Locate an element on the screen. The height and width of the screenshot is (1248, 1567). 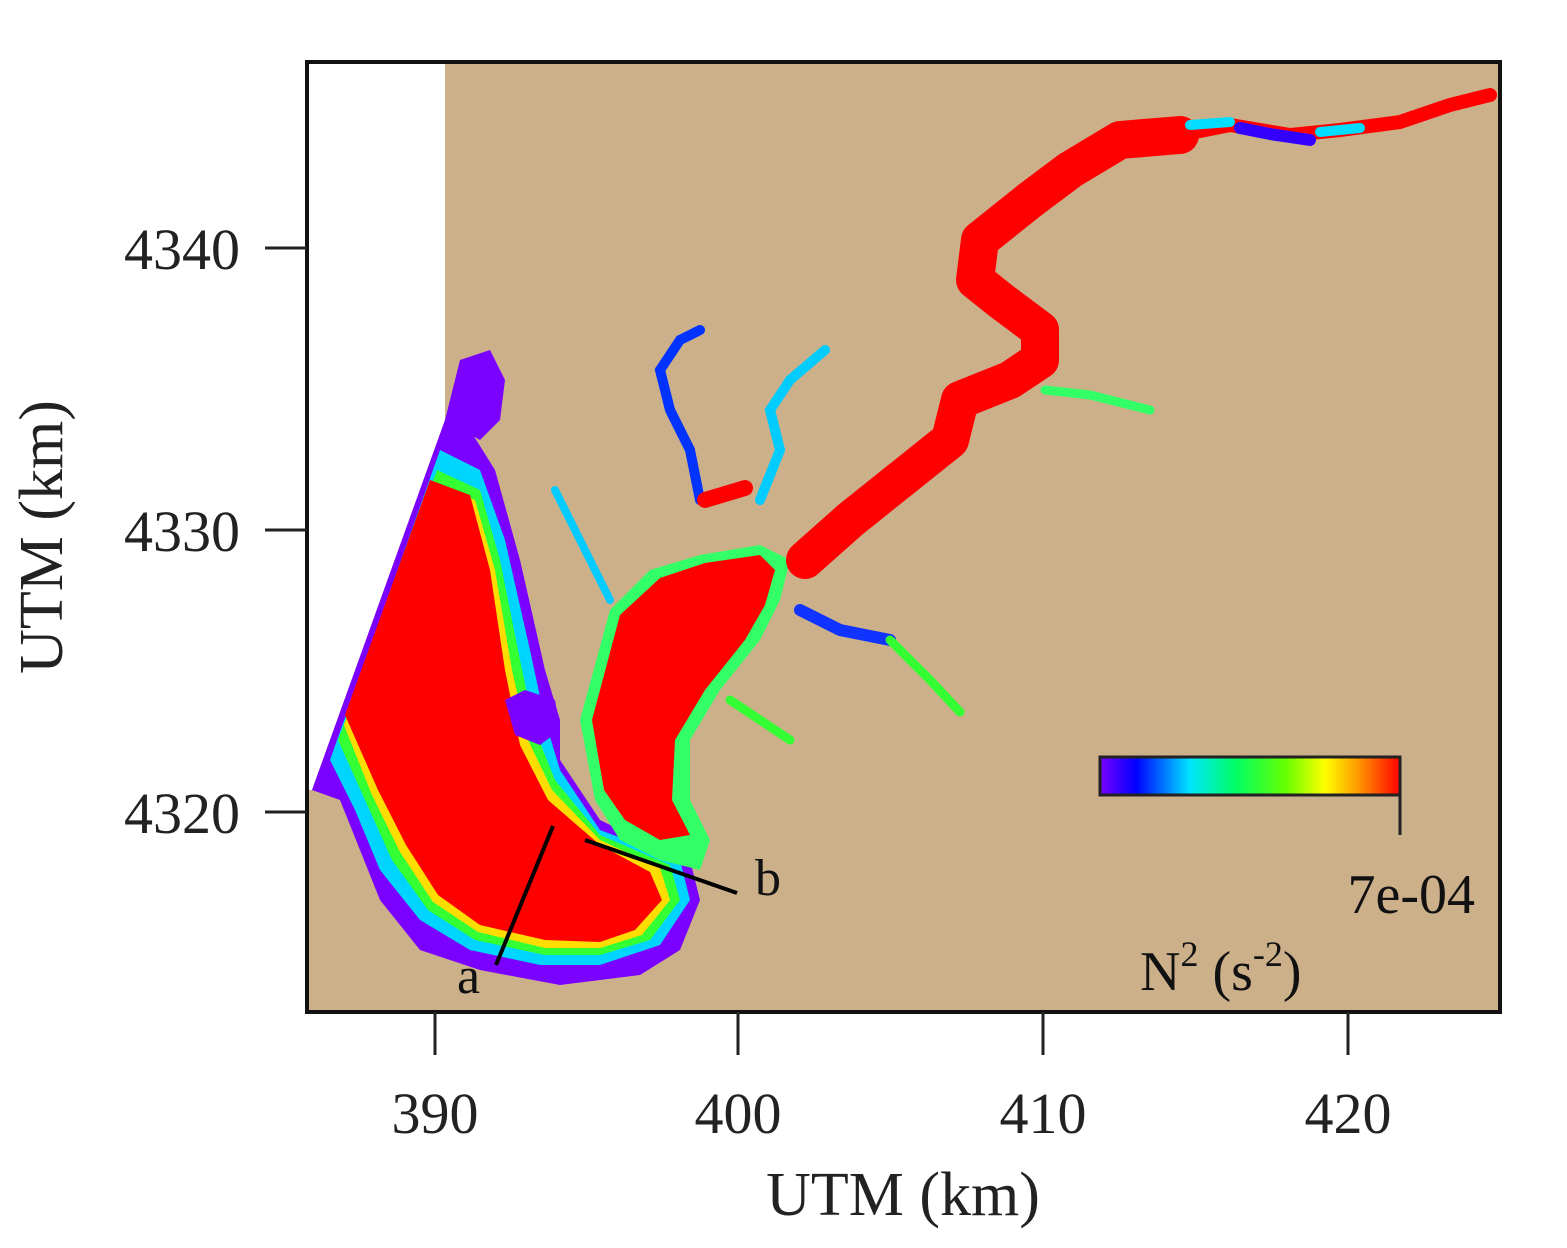
x-axis-title: UTM (km) is located at coordinates (903, 1195).